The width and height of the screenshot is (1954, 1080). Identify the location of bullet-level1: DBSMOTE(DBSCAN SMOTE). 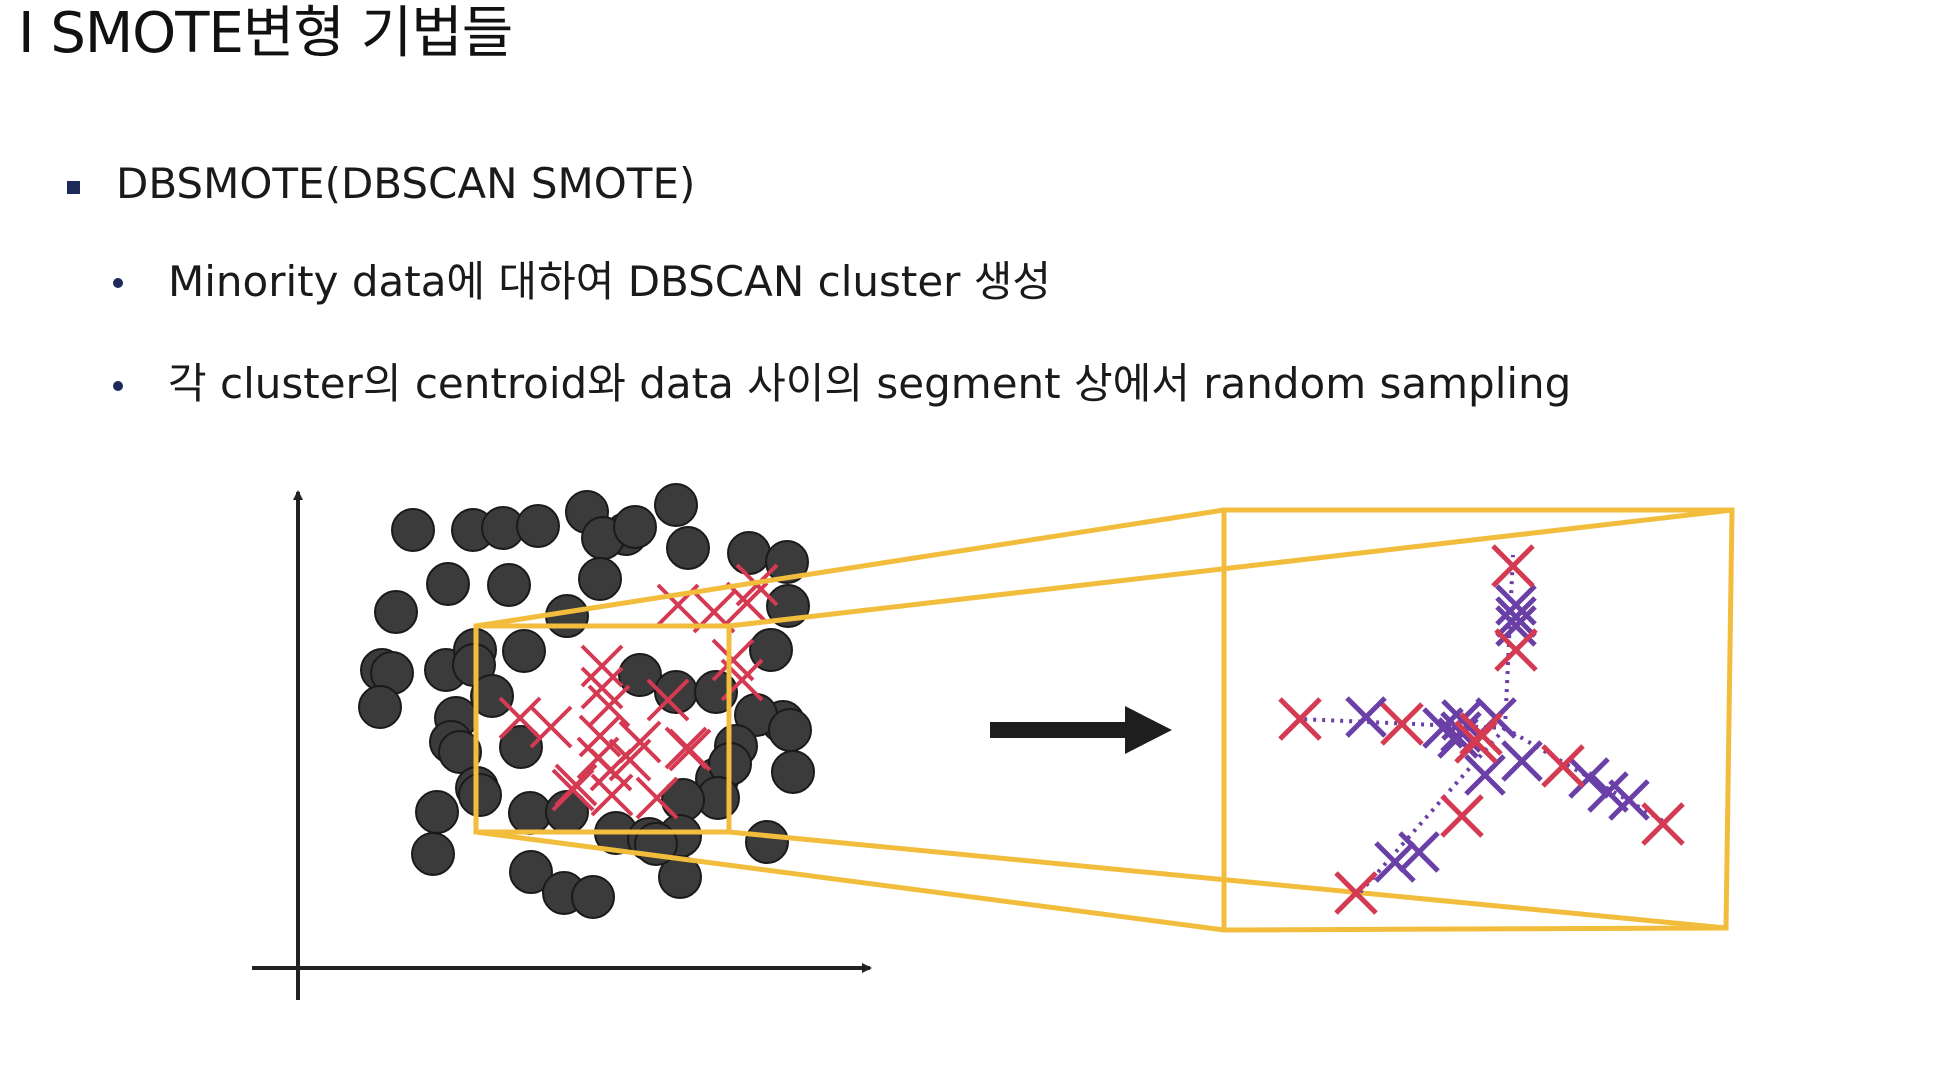
(406, 183).